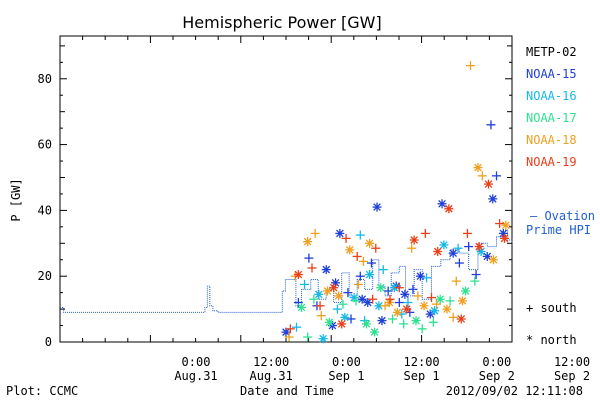 This screenshot has height=400, width=600. I want to click on legend-ovation-label-2: Prime HPI, so click(558, 230).